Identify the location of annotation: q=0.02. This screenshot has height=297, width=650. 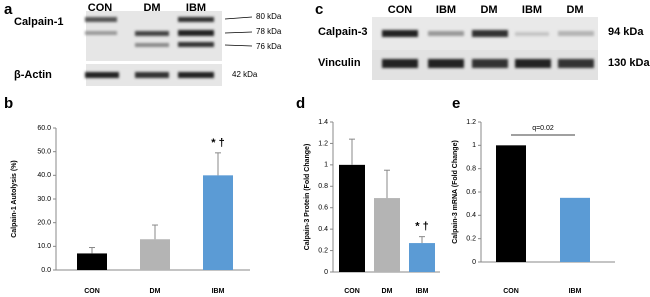
(543, 128).